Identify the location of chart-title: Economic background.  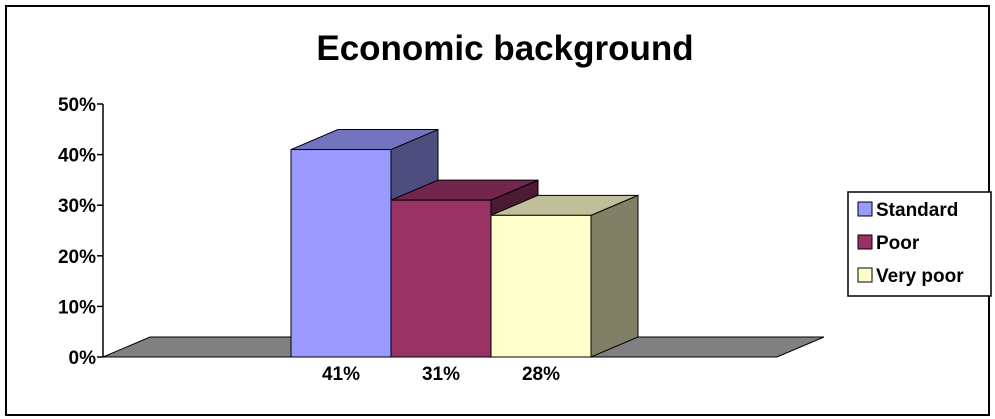
(504, 48).